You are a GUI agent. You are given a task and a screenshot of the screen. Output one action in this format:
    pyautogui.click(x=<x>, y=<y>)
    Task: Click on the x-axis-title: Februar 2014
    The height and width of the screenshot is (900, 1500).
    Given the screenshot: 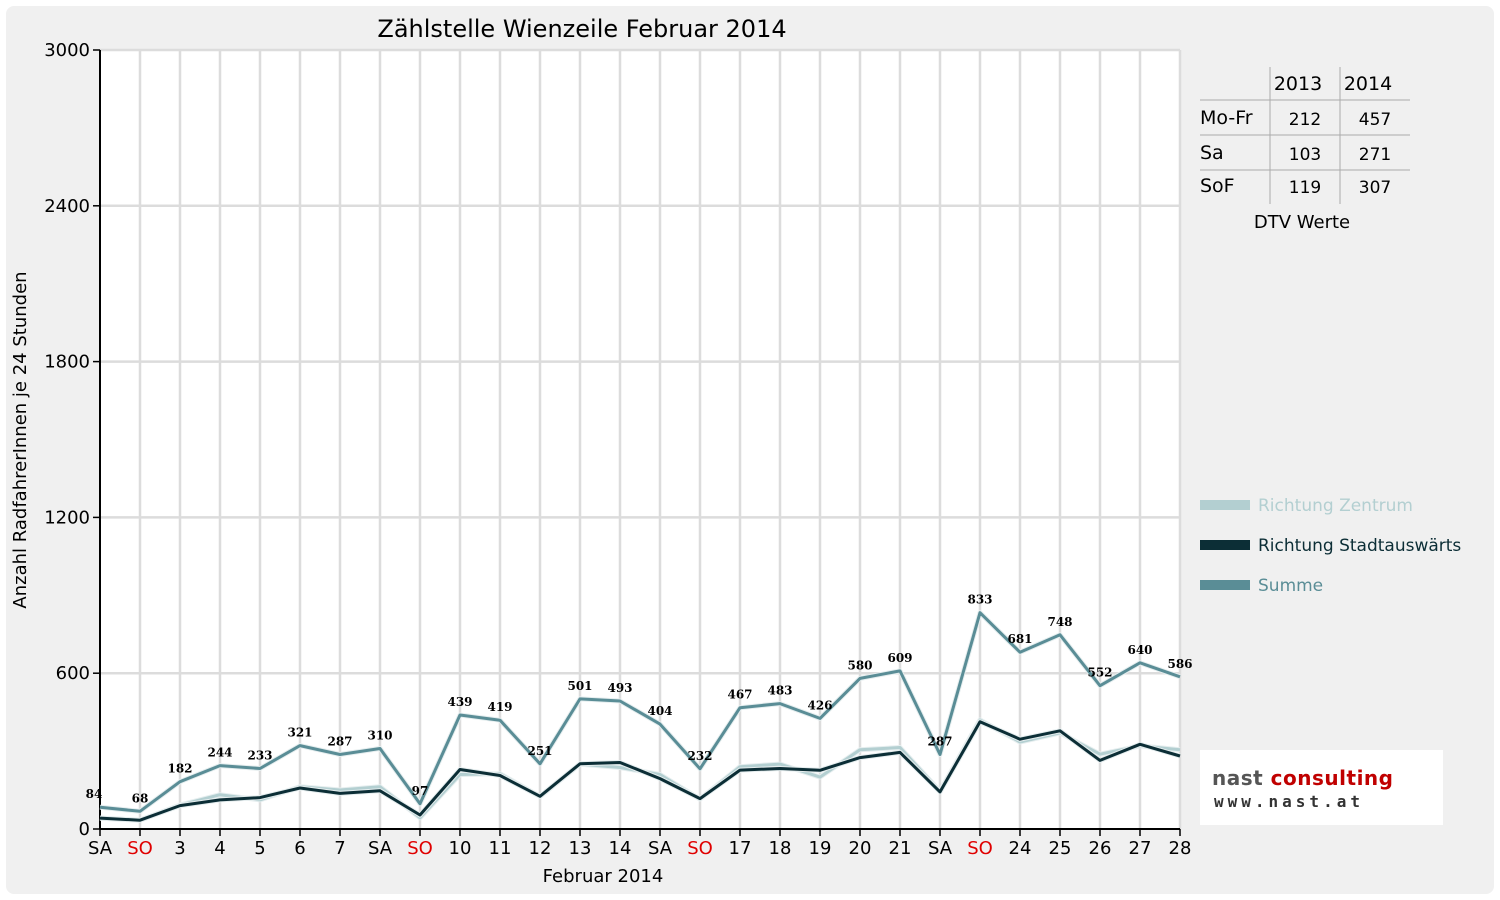 What is the action you would take?
    pyautogui.click(x=603, y=876)
    